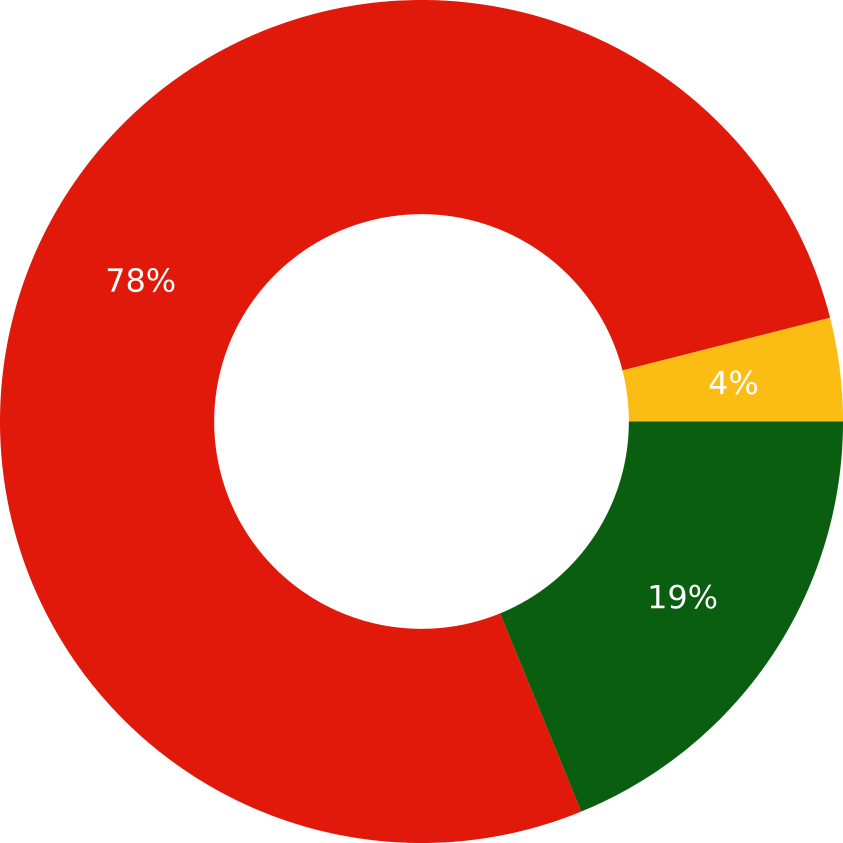 This screenshot has height=843, width=843. Describe the element at coordinates (734, 382) in the screenshot. I see `data-label: 4%` at that location.